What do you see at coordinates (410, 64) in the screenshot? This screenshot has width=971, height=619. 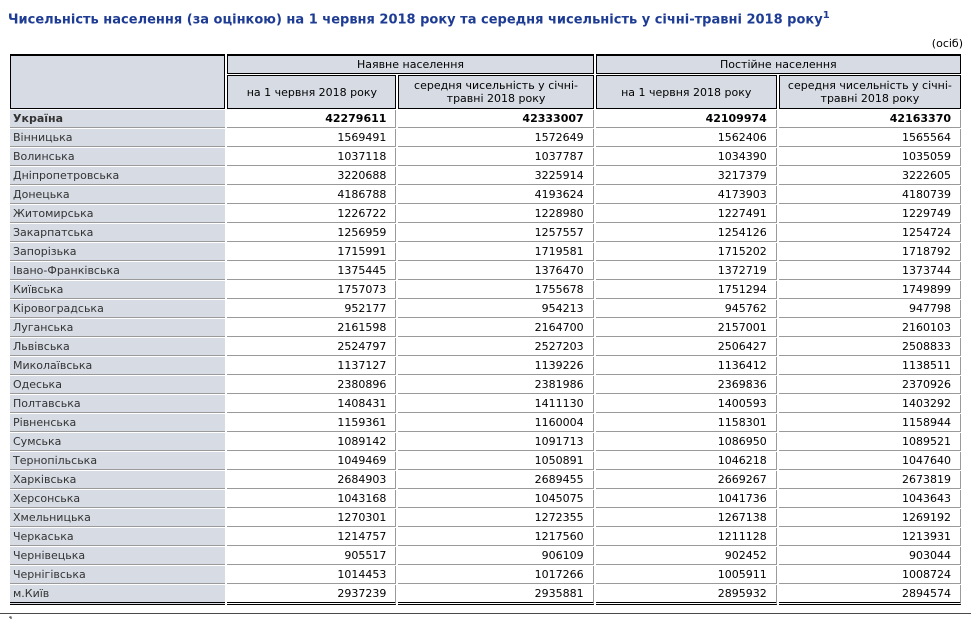 I see `group-header-present: Наявне населення` at bounding box center [410, 64].